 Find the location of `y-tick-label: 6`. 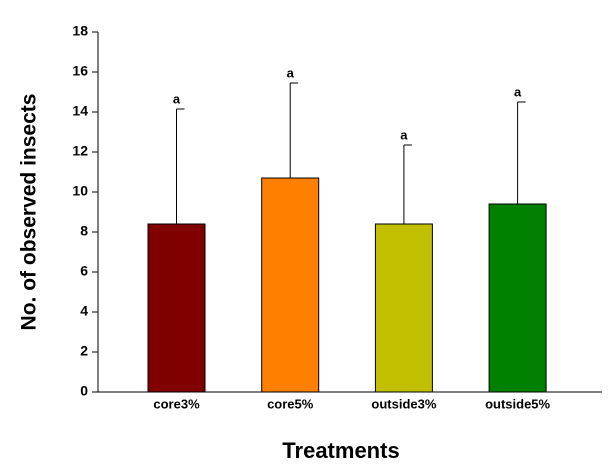

y-tick-label: 6 is located at coordinates (84, 271).